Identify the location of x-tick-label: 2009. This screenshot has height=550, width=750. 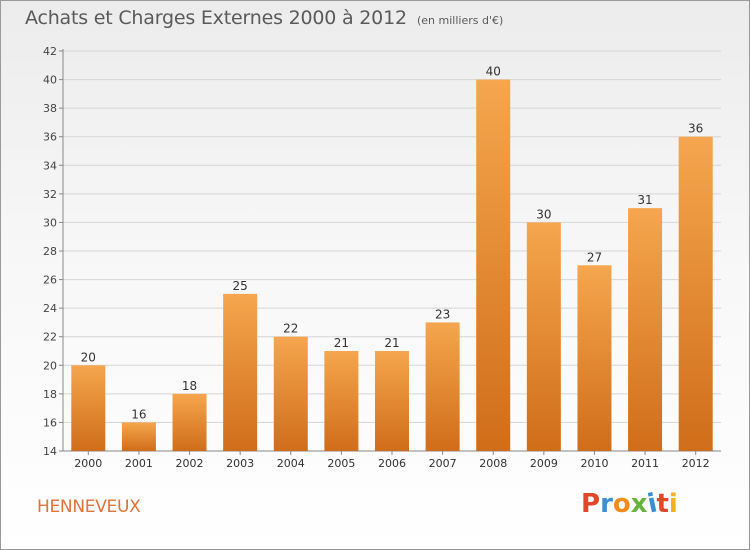
(544, 463).